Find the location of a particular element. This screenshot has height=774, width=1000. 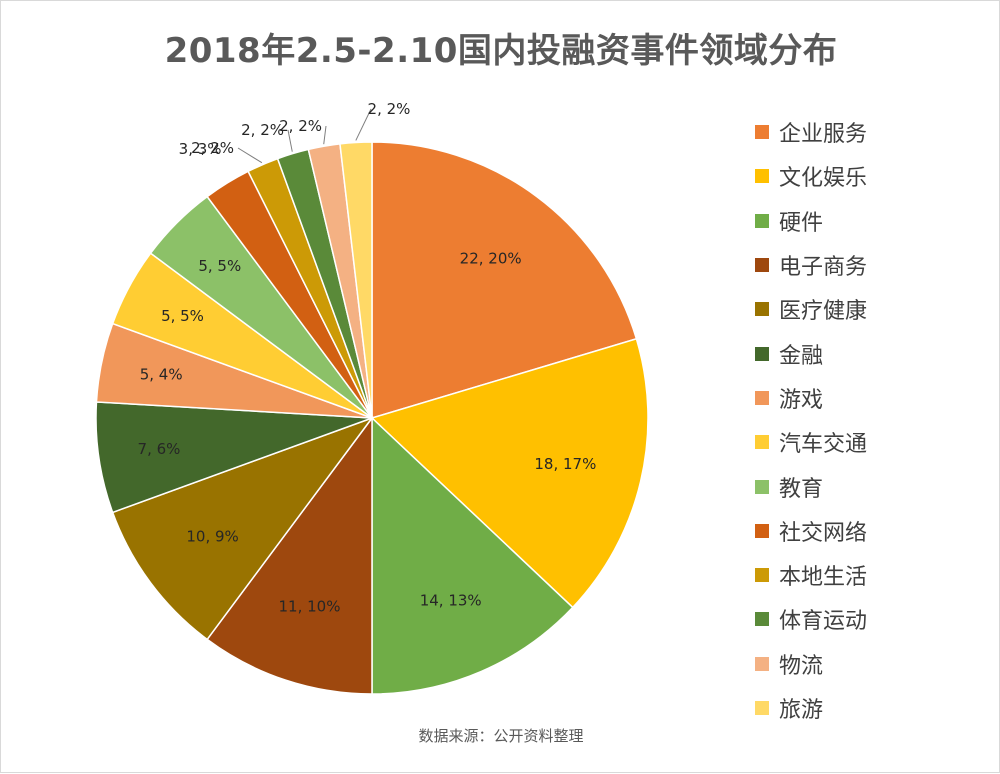

legend-item-14: 旅游 is located at coordinates (875, 708).